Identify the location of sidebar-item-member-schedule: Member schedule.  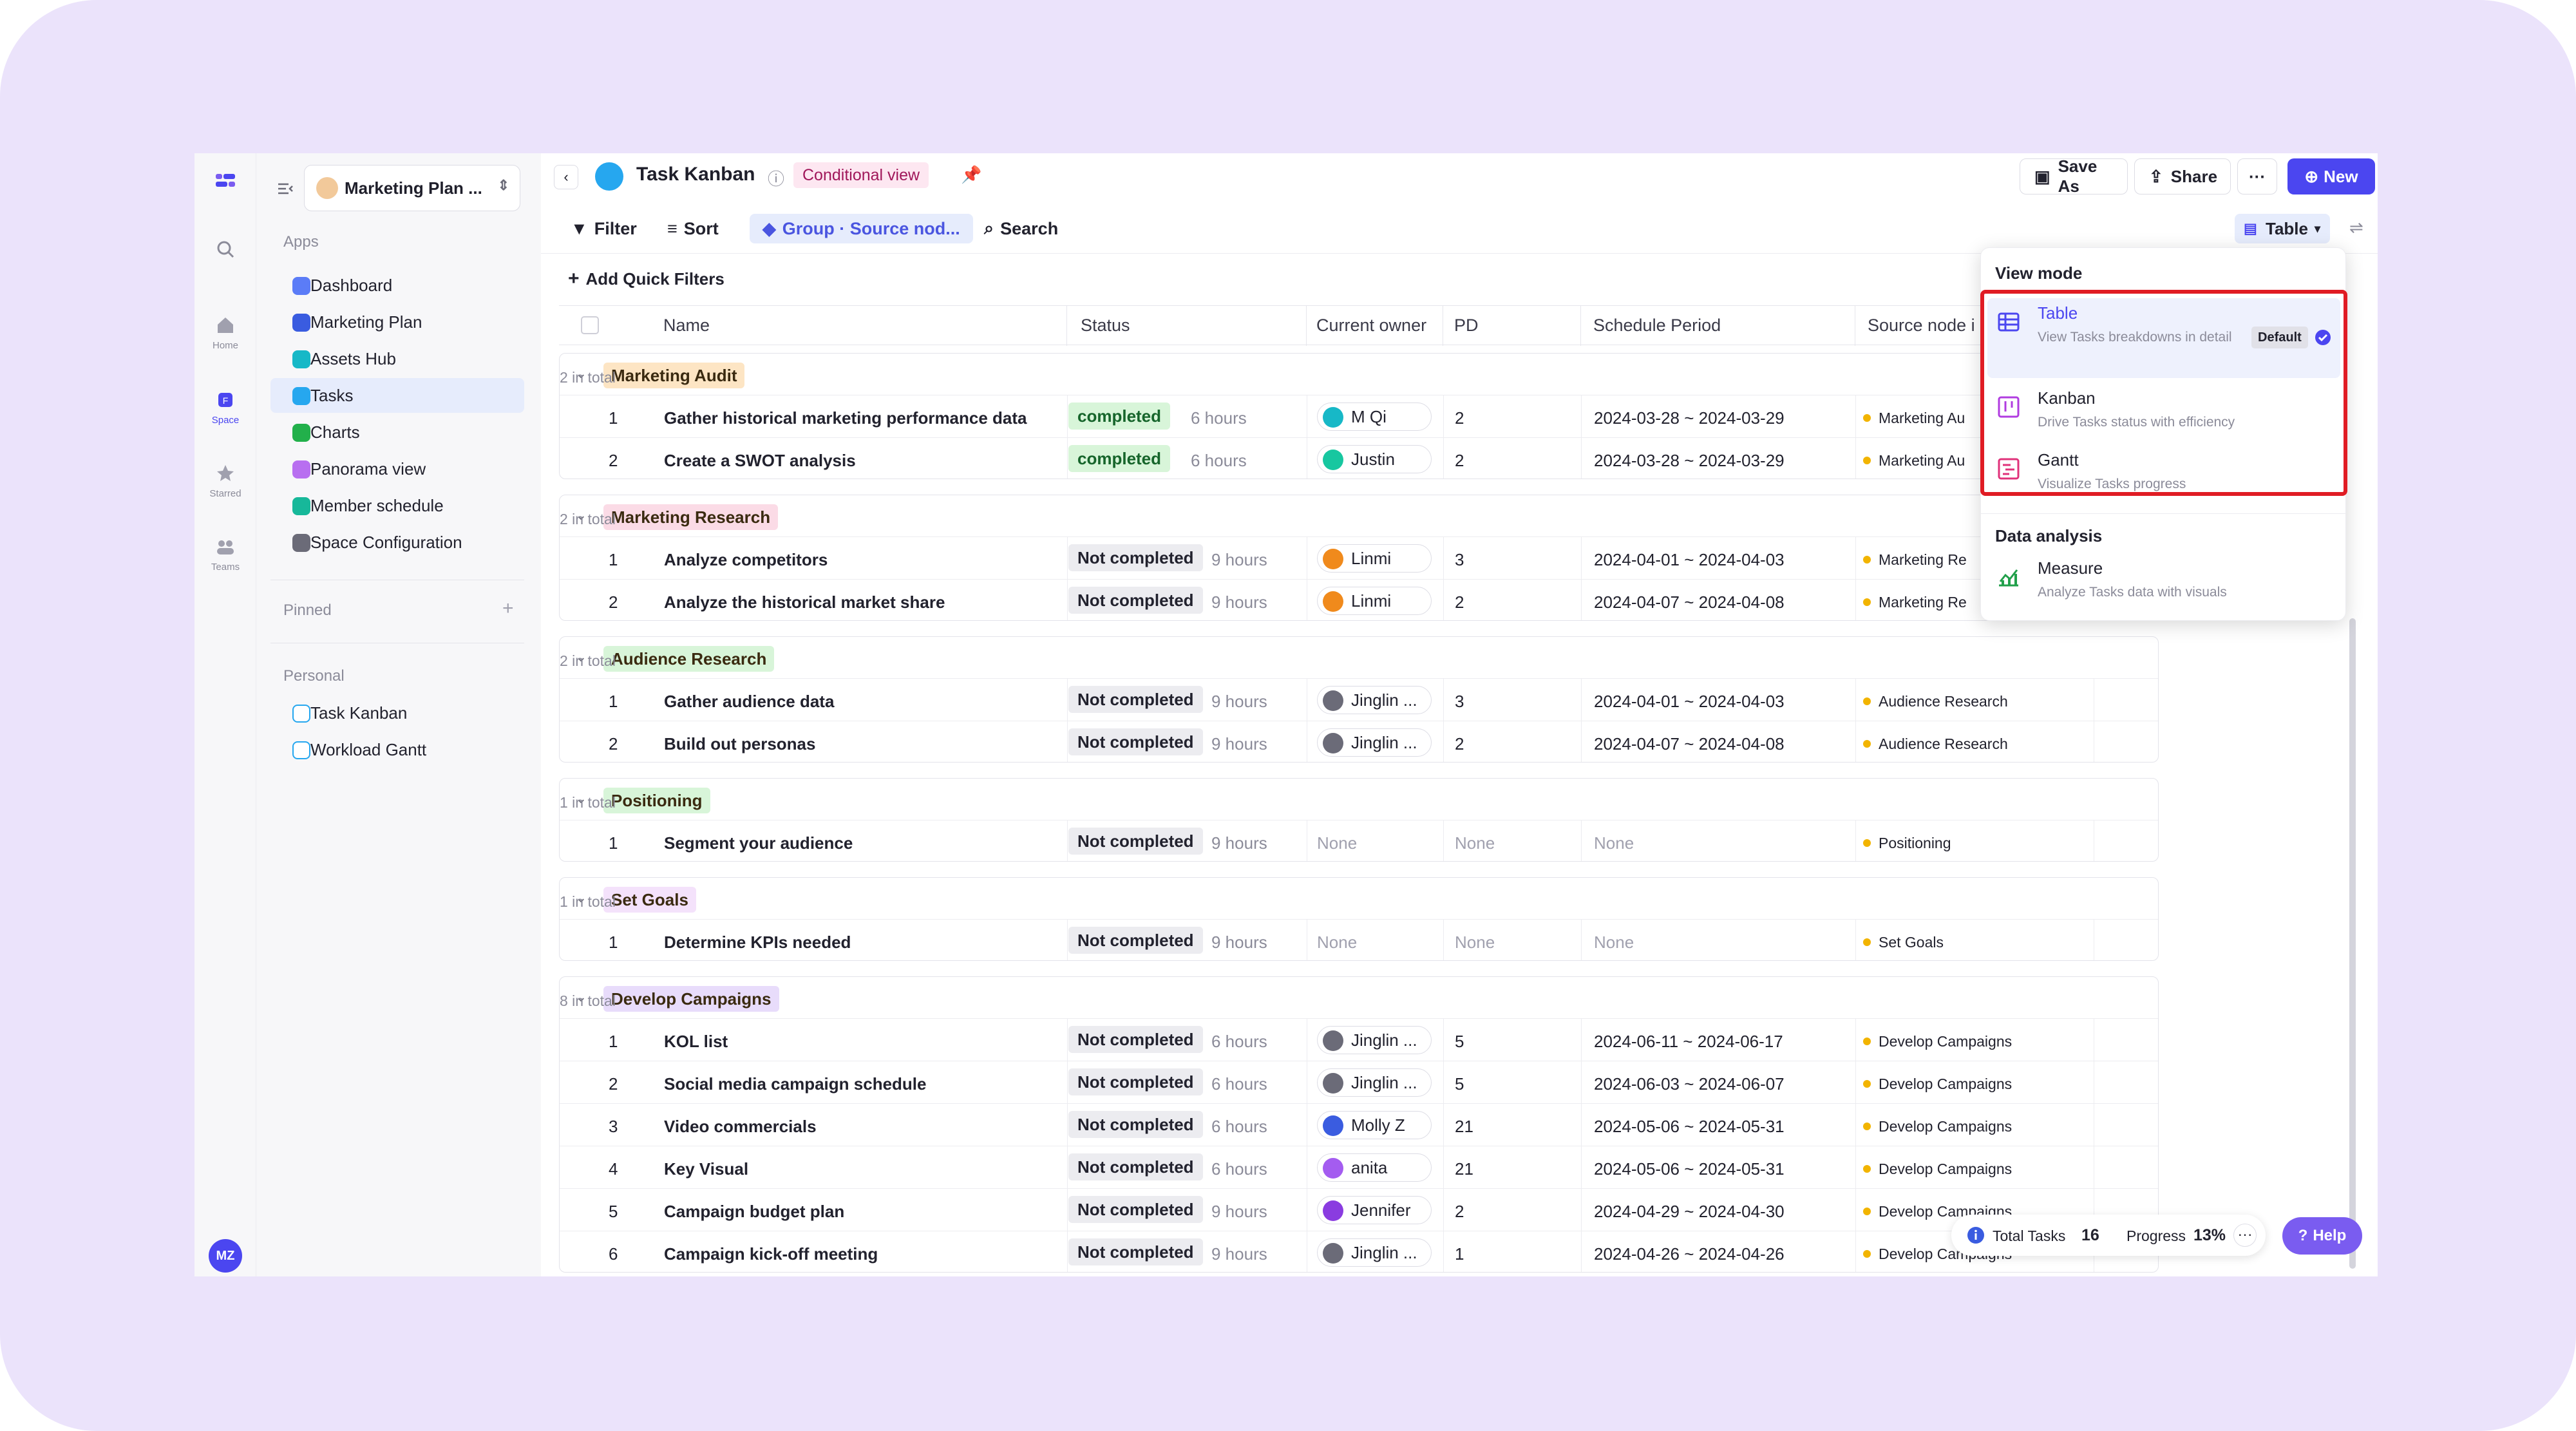
(397, 506).